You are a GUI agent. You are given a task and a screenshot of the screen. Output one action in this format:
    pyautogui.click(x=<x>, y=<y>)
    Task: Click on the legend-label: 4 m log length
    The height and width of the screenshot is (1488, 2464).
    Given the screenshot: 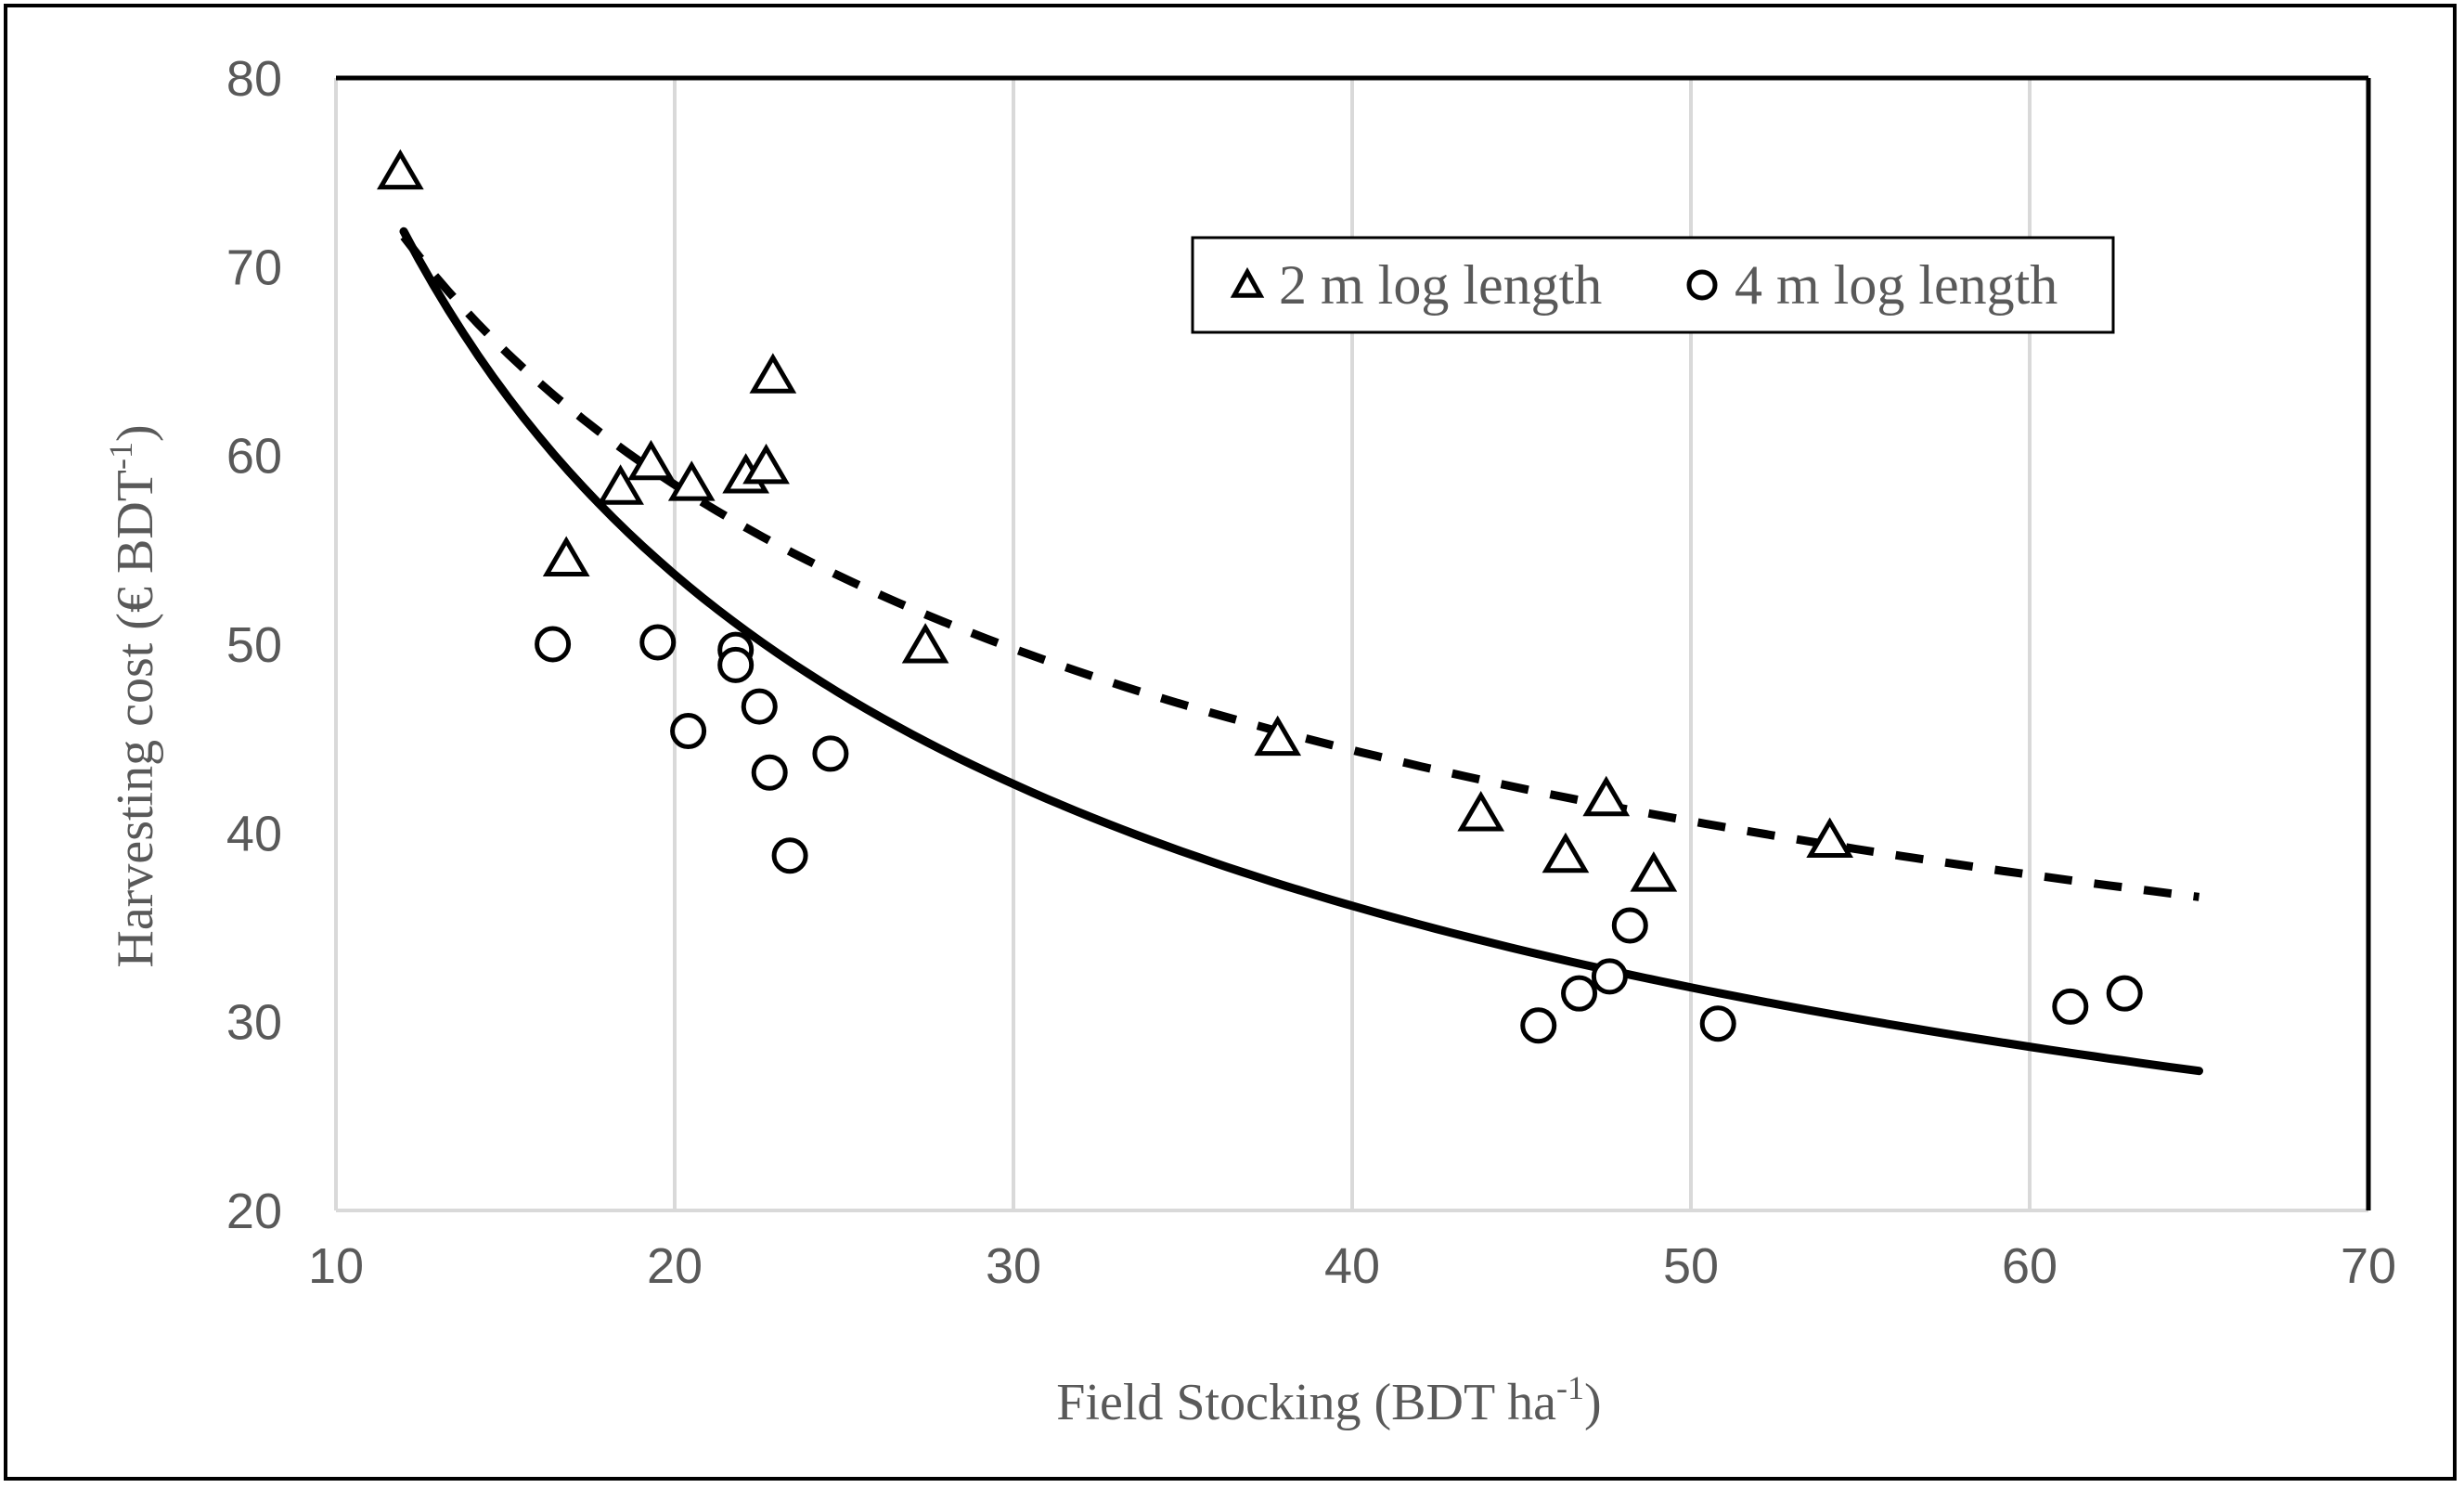 What is the action you would take?
    pyautogui.click(x=1897, y=285)
    